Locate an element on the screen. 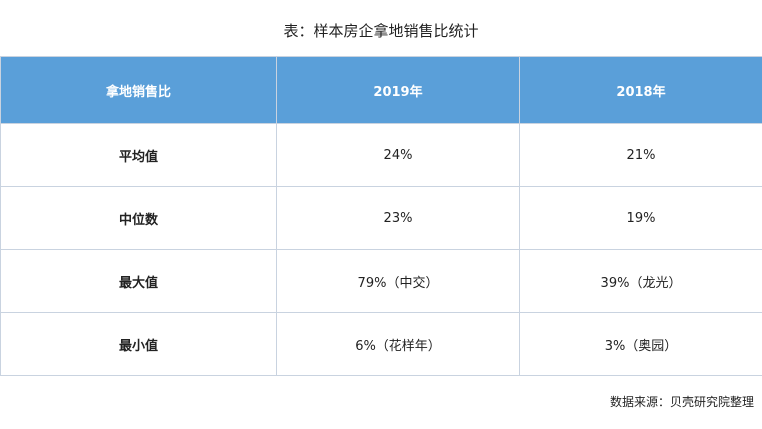  column-header-2019: 2019年 is located at coordinates (398, 90).